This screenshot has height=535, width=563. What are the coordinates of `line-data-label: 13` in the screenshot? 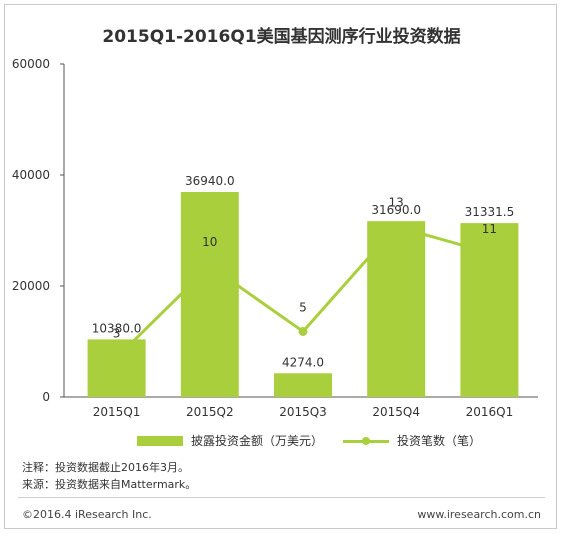 It's located at (396, 203).